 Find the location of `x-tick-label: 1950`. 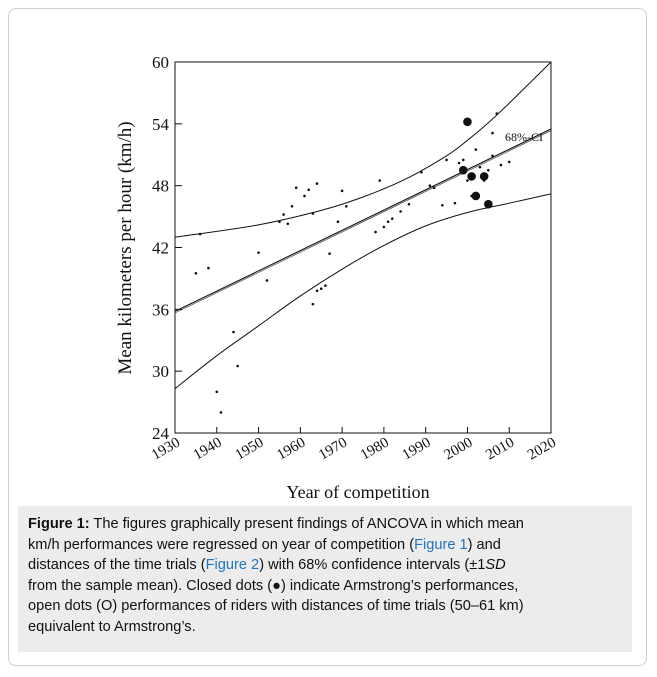

x-tick-label: 1950 is located at coordinates (250, 449).